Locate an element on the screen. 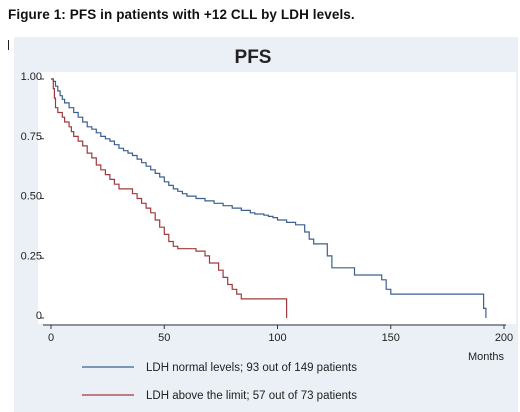 The width and height of the screenshot is (520, 412). x-tick-label: 200 is located at coordinates (504, 338).